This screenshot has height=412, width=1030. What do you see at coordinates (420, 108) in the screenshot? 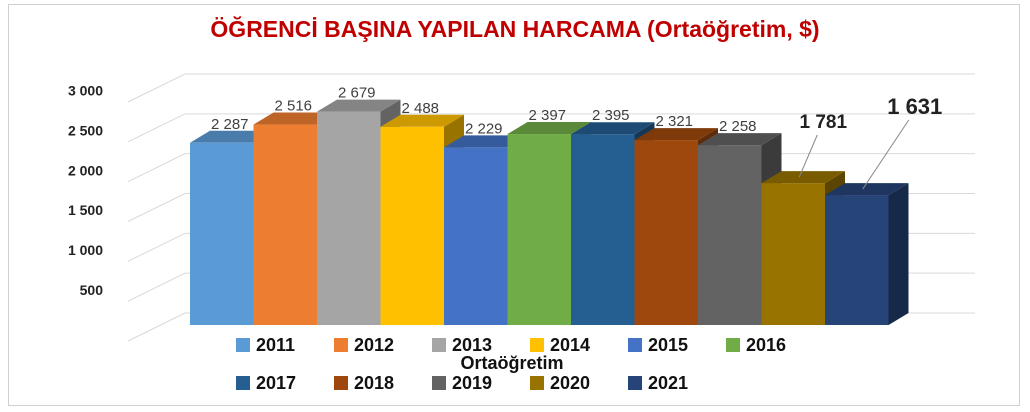
I see `value-label: 2 488` at bounding box center [420, 108].